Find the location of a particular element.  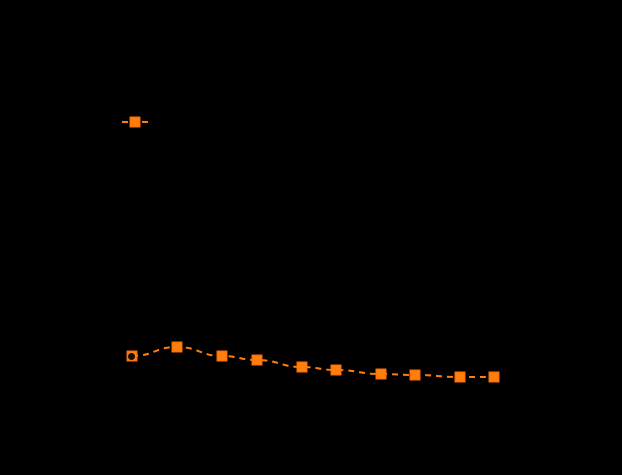

legend-square-marker-icon is located at coordinates (135, 122).